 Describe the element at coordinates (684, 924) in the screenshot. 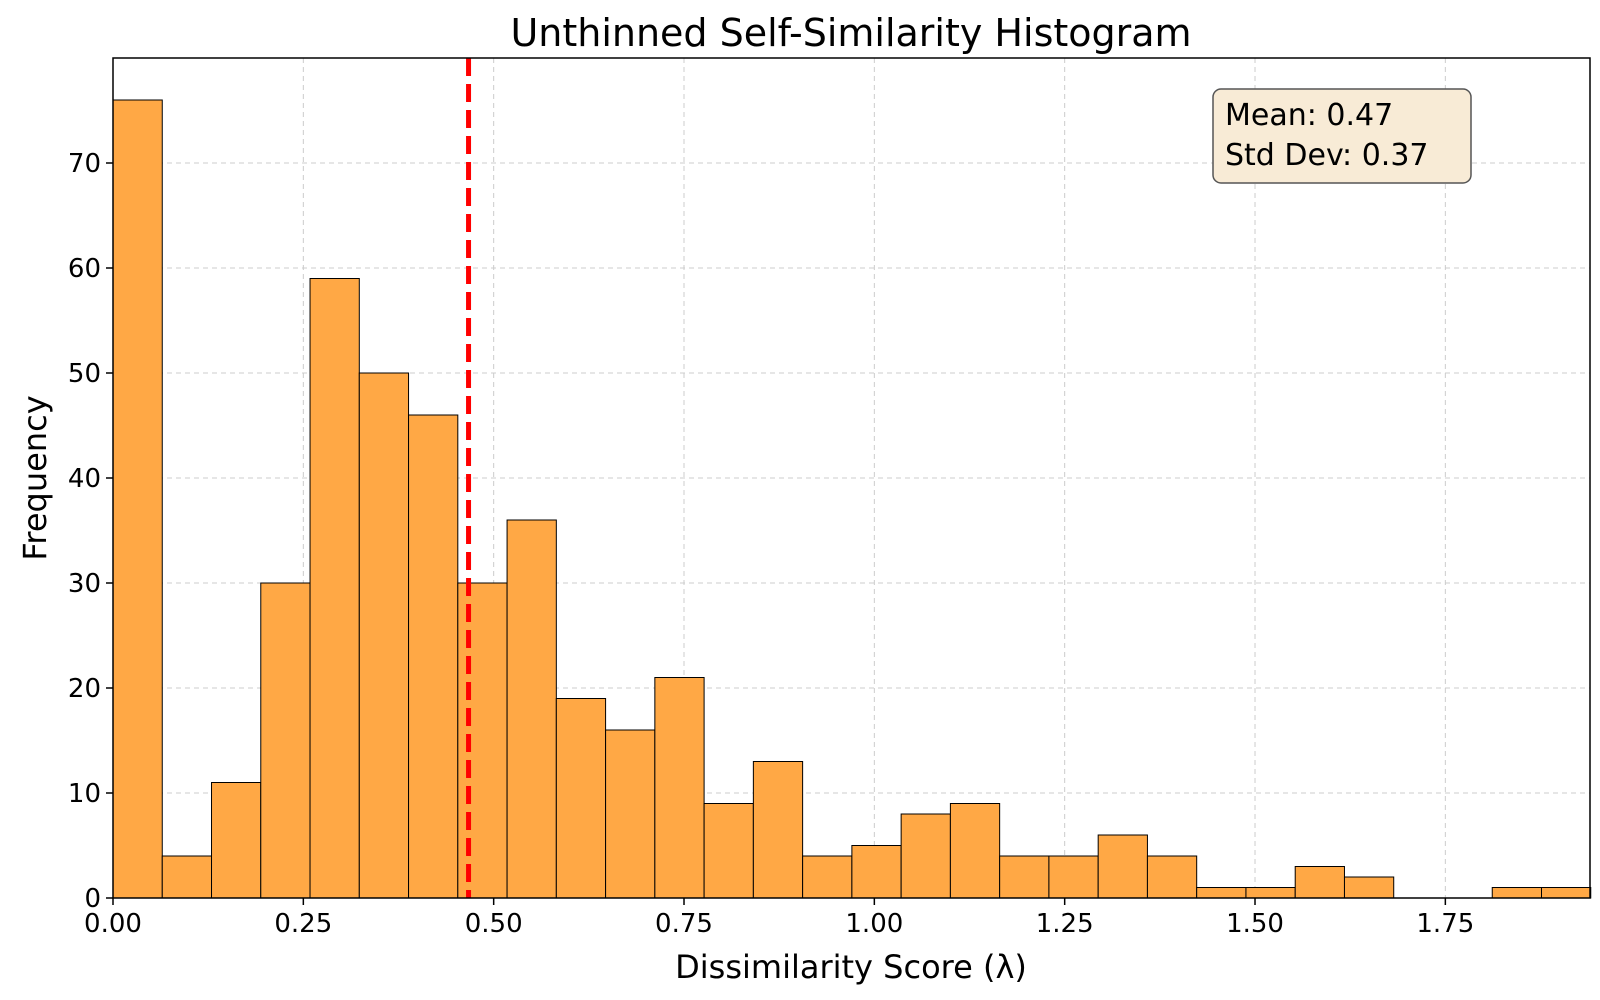

I see `x-tick-label: 0.75` at that location.